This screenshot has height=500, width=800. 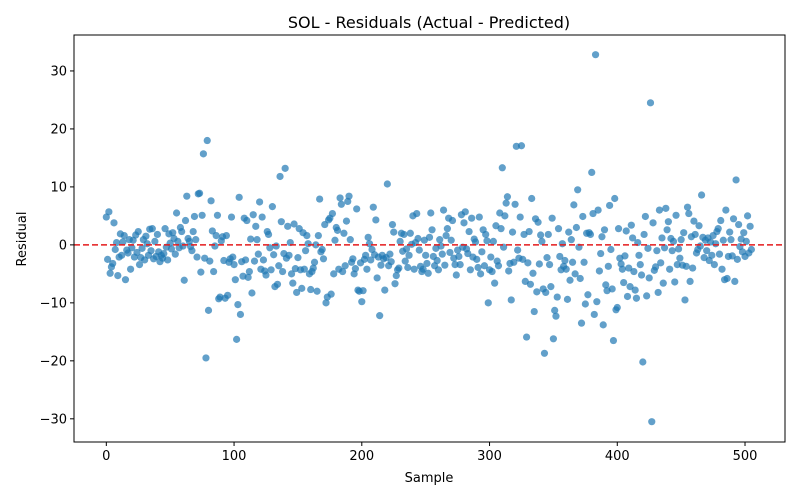 What do you see at coordinates (58, 187) in the screenshot?
I see `y-tick-label: 10` at bounding box center [58, 187].